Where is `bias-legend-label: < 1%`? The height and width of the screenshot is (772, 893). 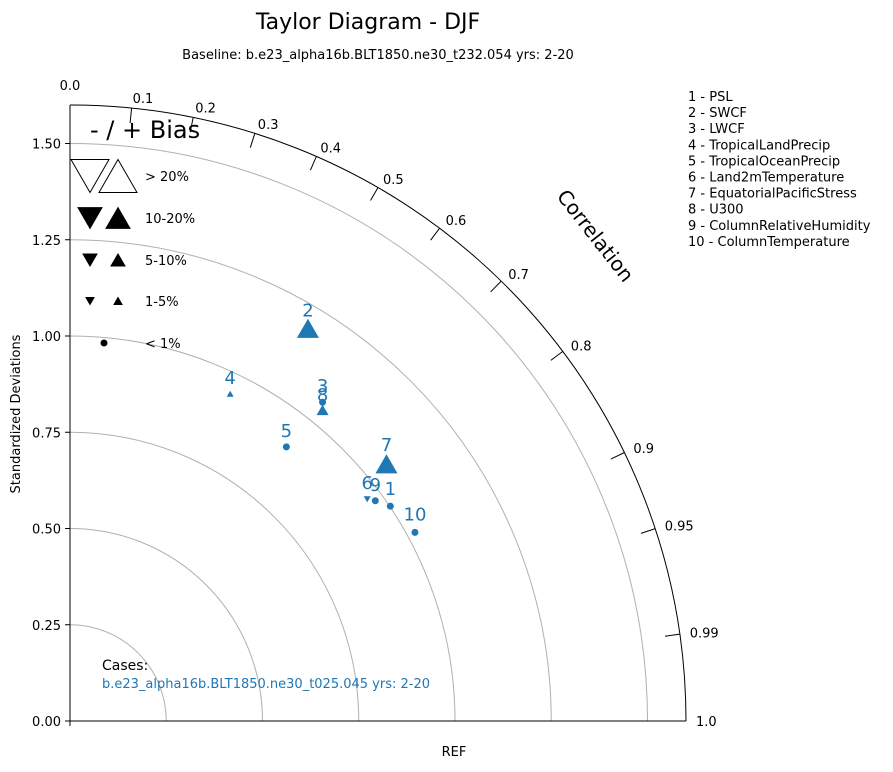
bias-legend-label: < 1% is located at coordinates (163, 344).